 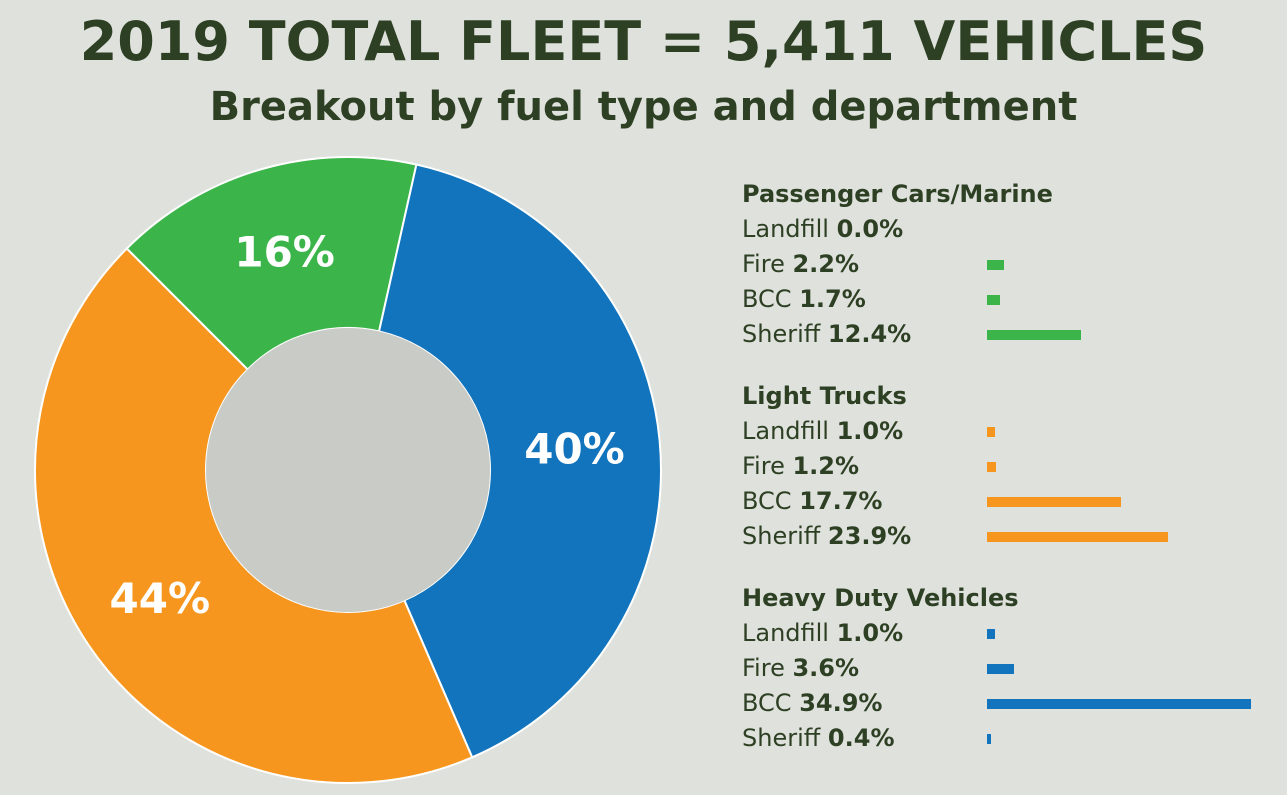 I want to click on legend-row-percent: 1.7%, so click(x=832, y=299).